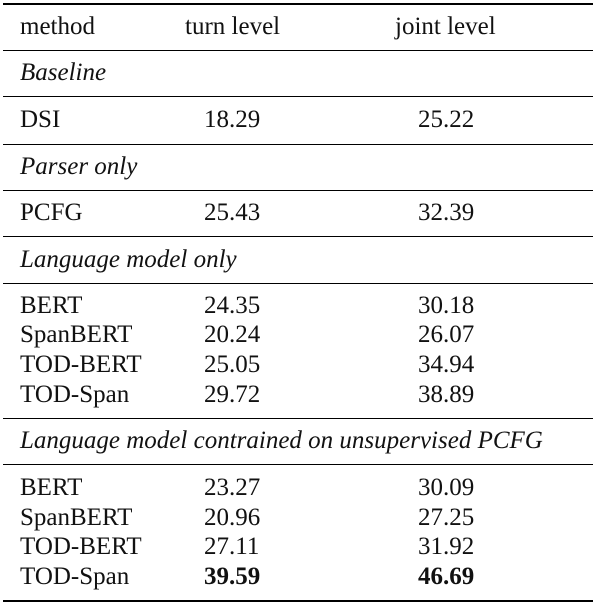 The image size is (596, 604). What do you see at coordinates (446, 119) in the screenshot?
I see `row-joint-level: 25.22` at bounding box center [446, 119].